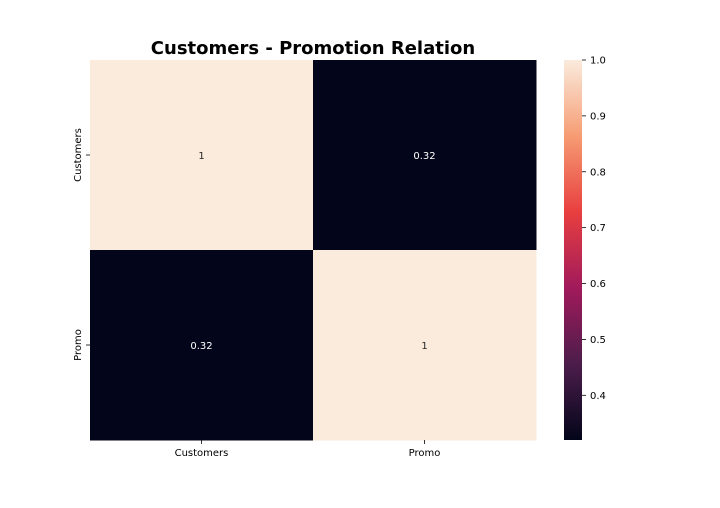 Image resolution: width=720 pixels, height=508 pixels. I want to click on y-tick-label: Customers, so click(78, 155).